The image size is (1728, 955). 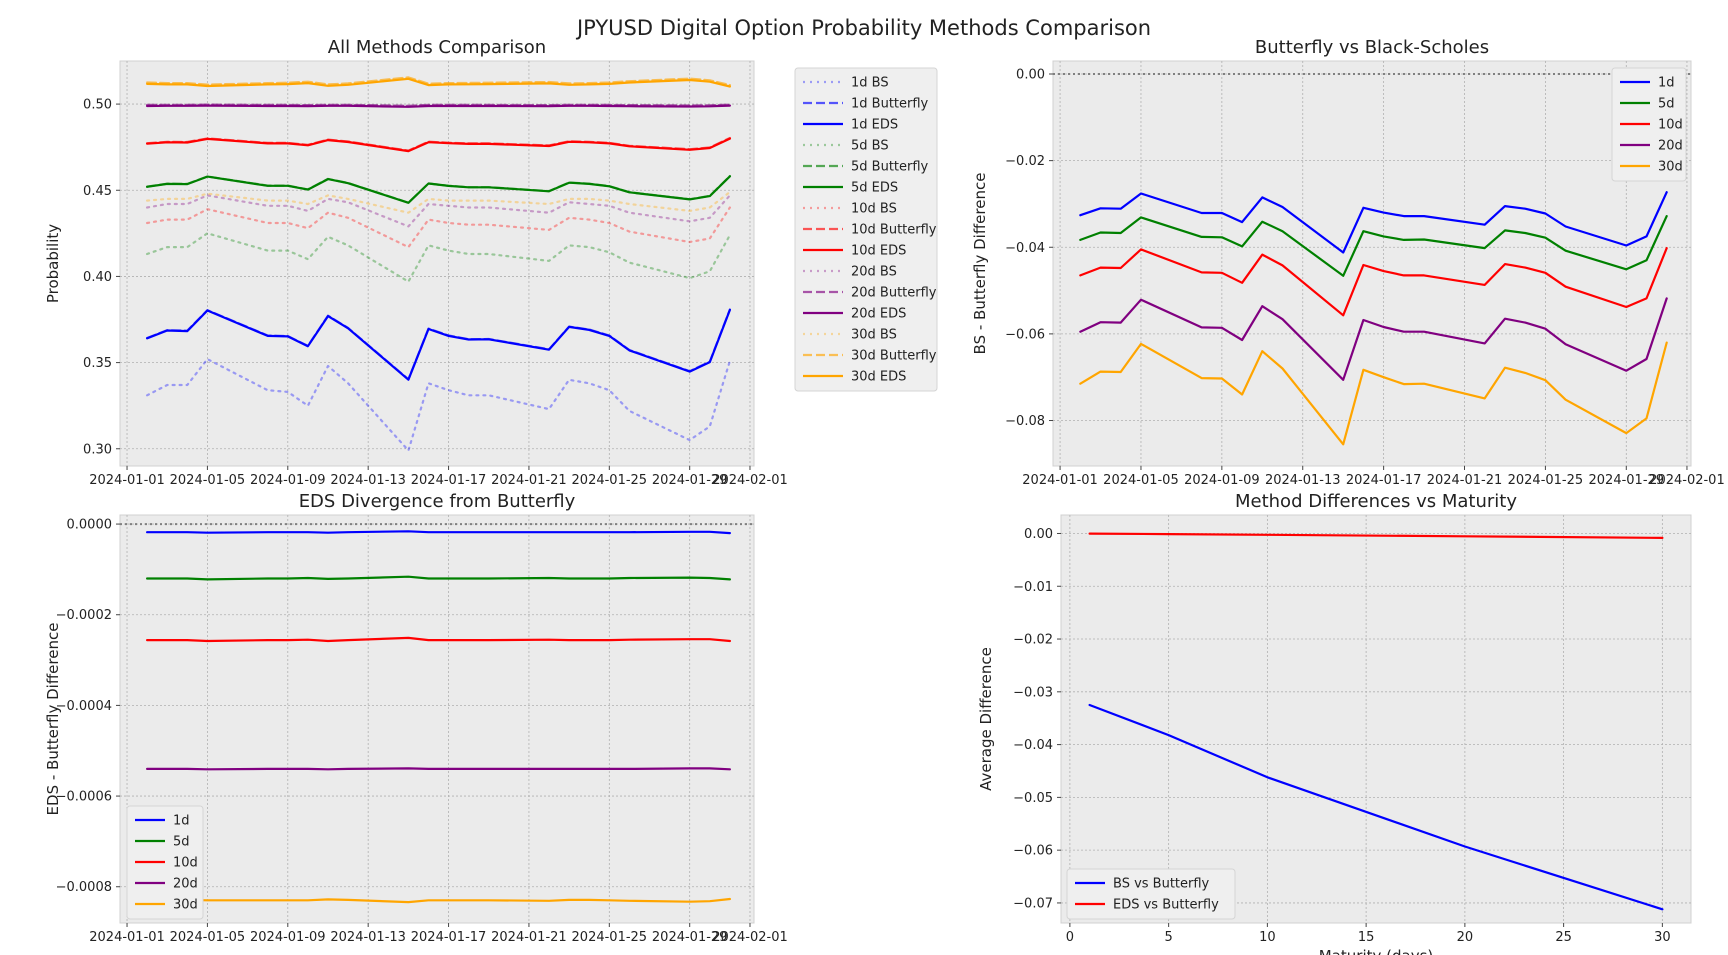 What do you see at coordinates (437, 47) in the screenshot?
I see `panel-title: All Methods Comparison` at bounding box center [437, 47].